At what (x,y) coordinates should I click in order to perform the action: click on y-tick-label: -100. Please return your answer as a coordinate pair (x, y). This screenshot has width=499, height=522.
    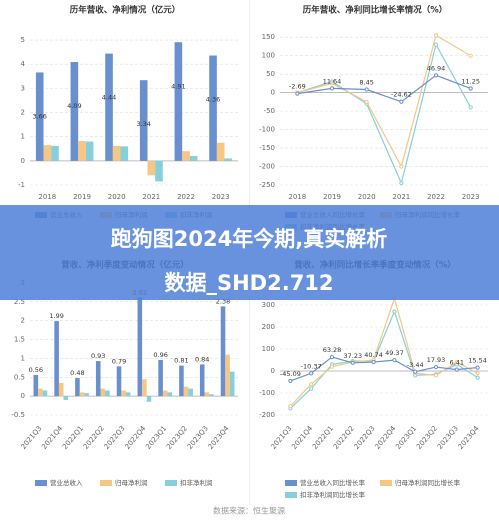
    Looking at the image, I should click on (267, 393).